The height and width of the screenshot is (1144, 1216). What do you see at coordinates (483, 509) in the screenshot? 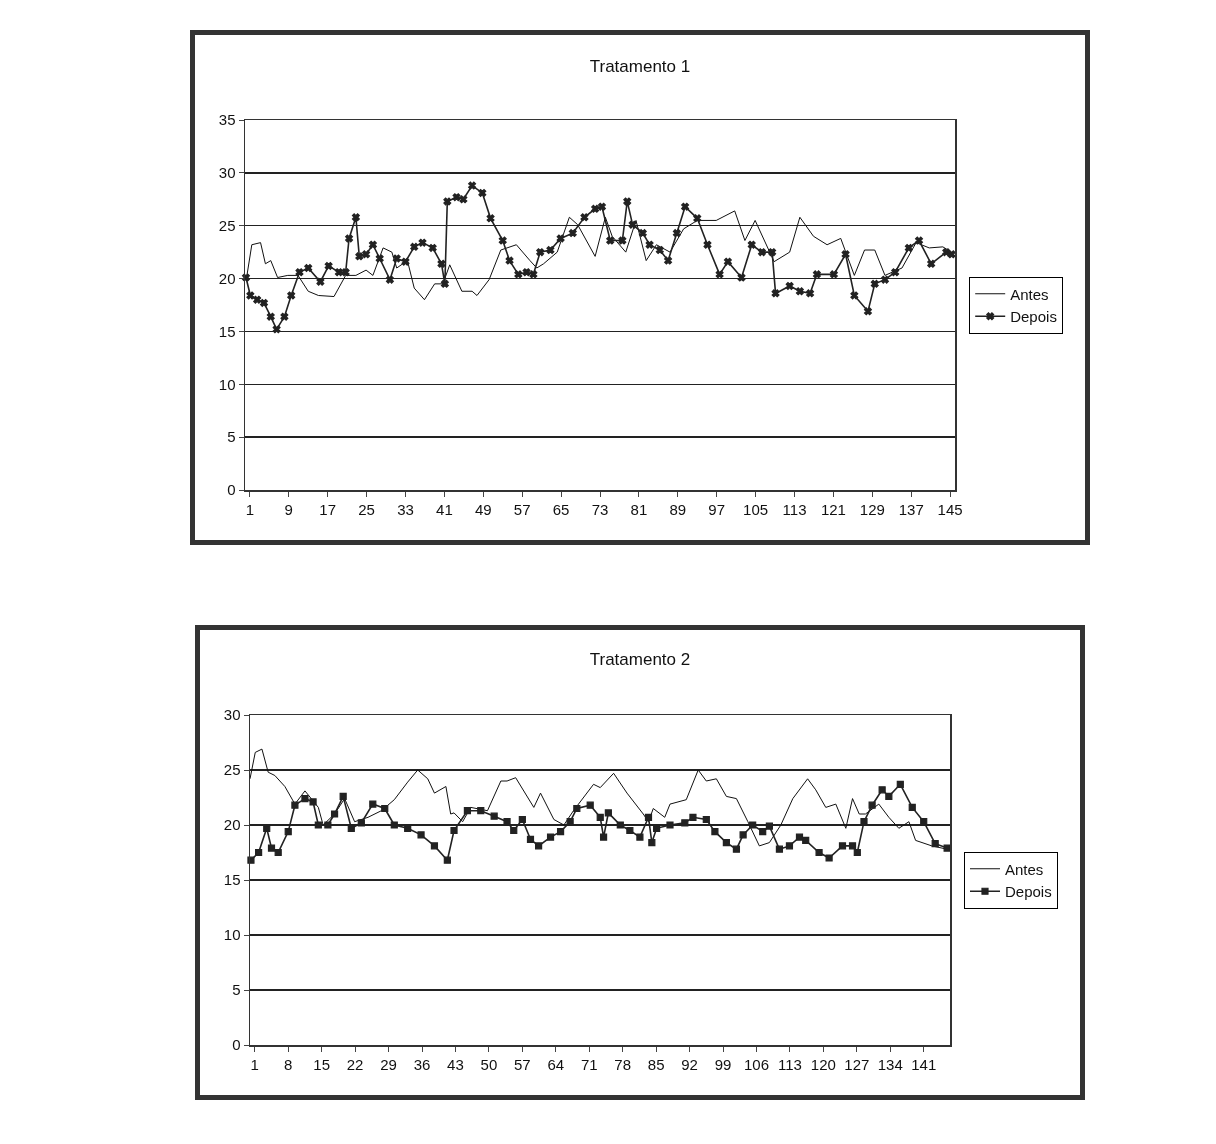
I see `x-tick-label: 49` at bounding box center [483, 509].